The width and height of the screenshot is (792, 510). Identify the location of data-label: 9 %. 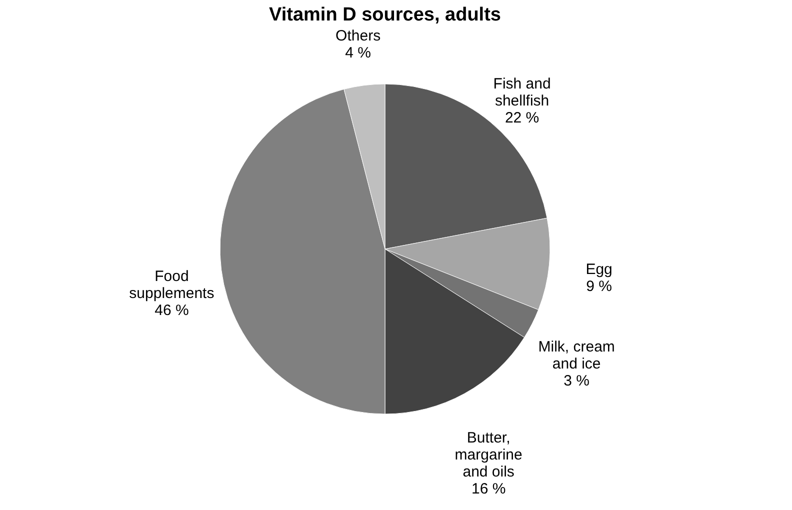
(599, 287).